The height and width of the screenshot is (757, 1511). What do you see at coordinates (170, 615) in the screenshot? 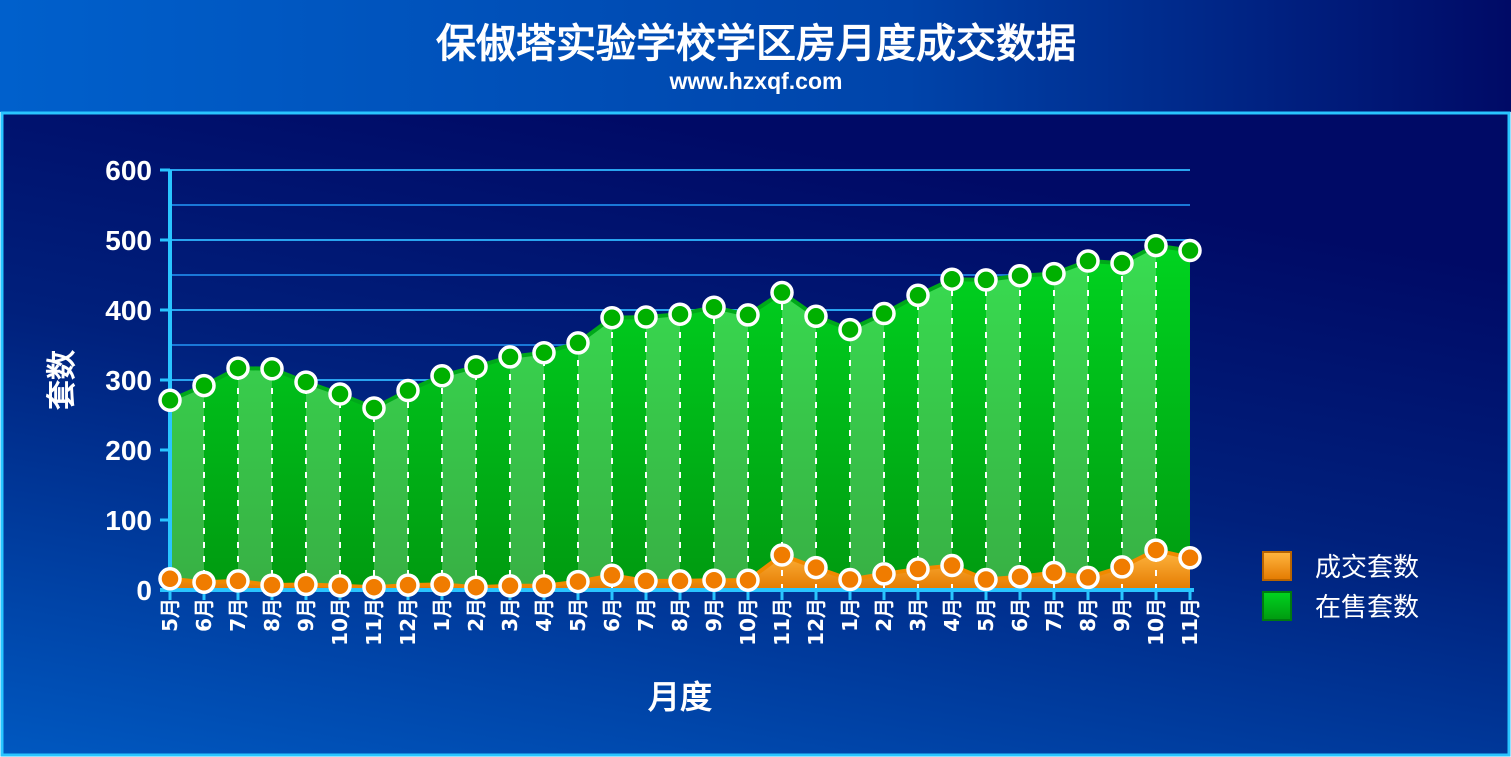
I see `x-tick-label: 5月` at bounding box center [170, 615].